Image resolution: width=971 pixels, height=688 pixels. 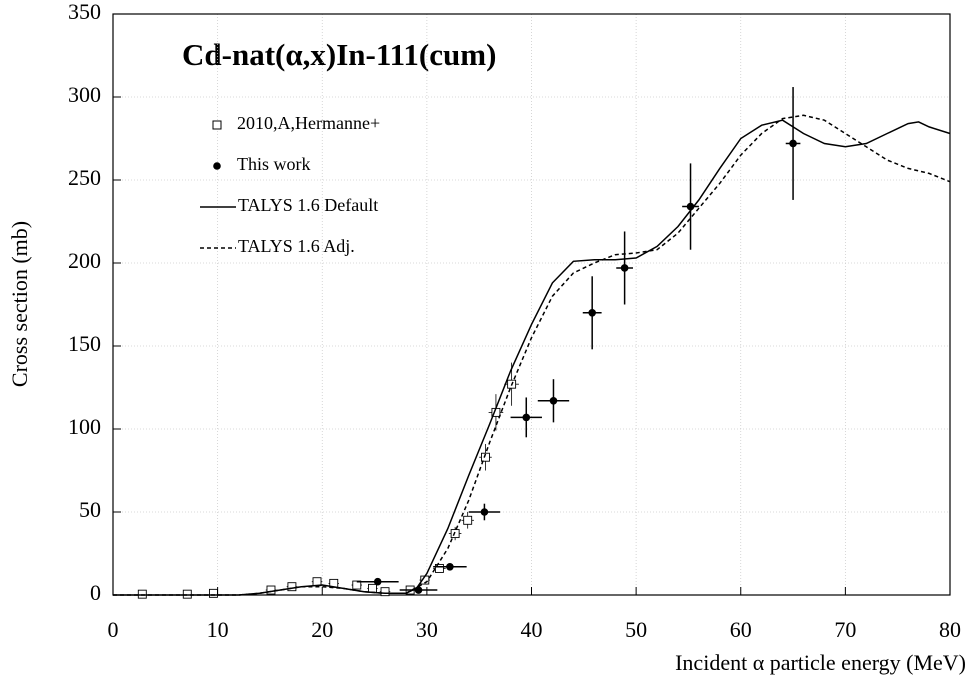 I want to click on y-tick-label: 50, so click(x=90, y=509).